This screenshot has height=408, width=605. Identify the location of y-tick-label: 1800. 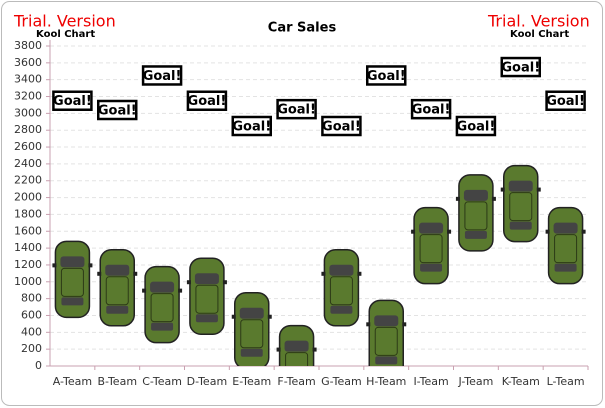
(28, 213).